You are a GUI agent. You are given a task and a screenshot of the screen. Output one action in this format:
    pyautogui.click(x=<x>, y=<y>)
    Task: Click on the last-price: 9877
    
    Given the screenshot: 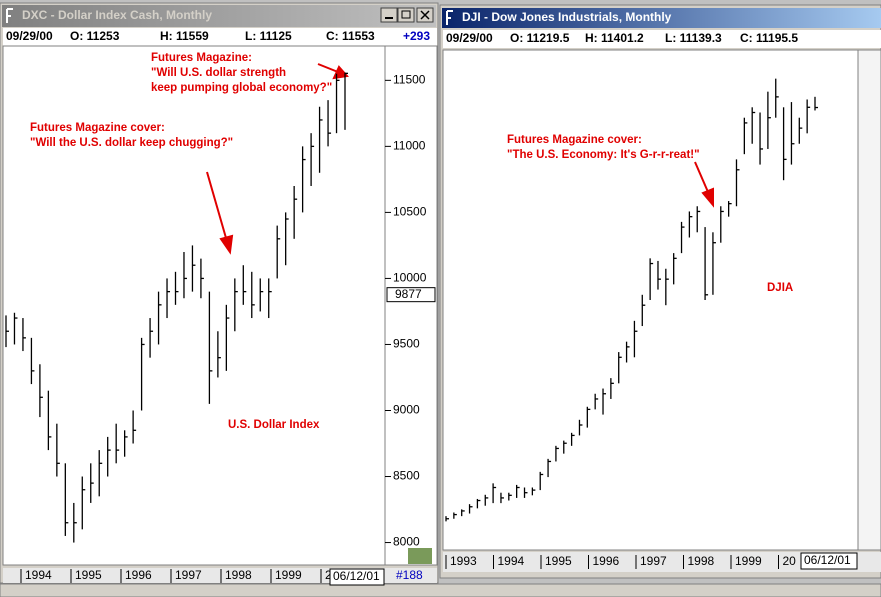 What is the action you would take?
    pyautogui.click(x=408, y=294)
    